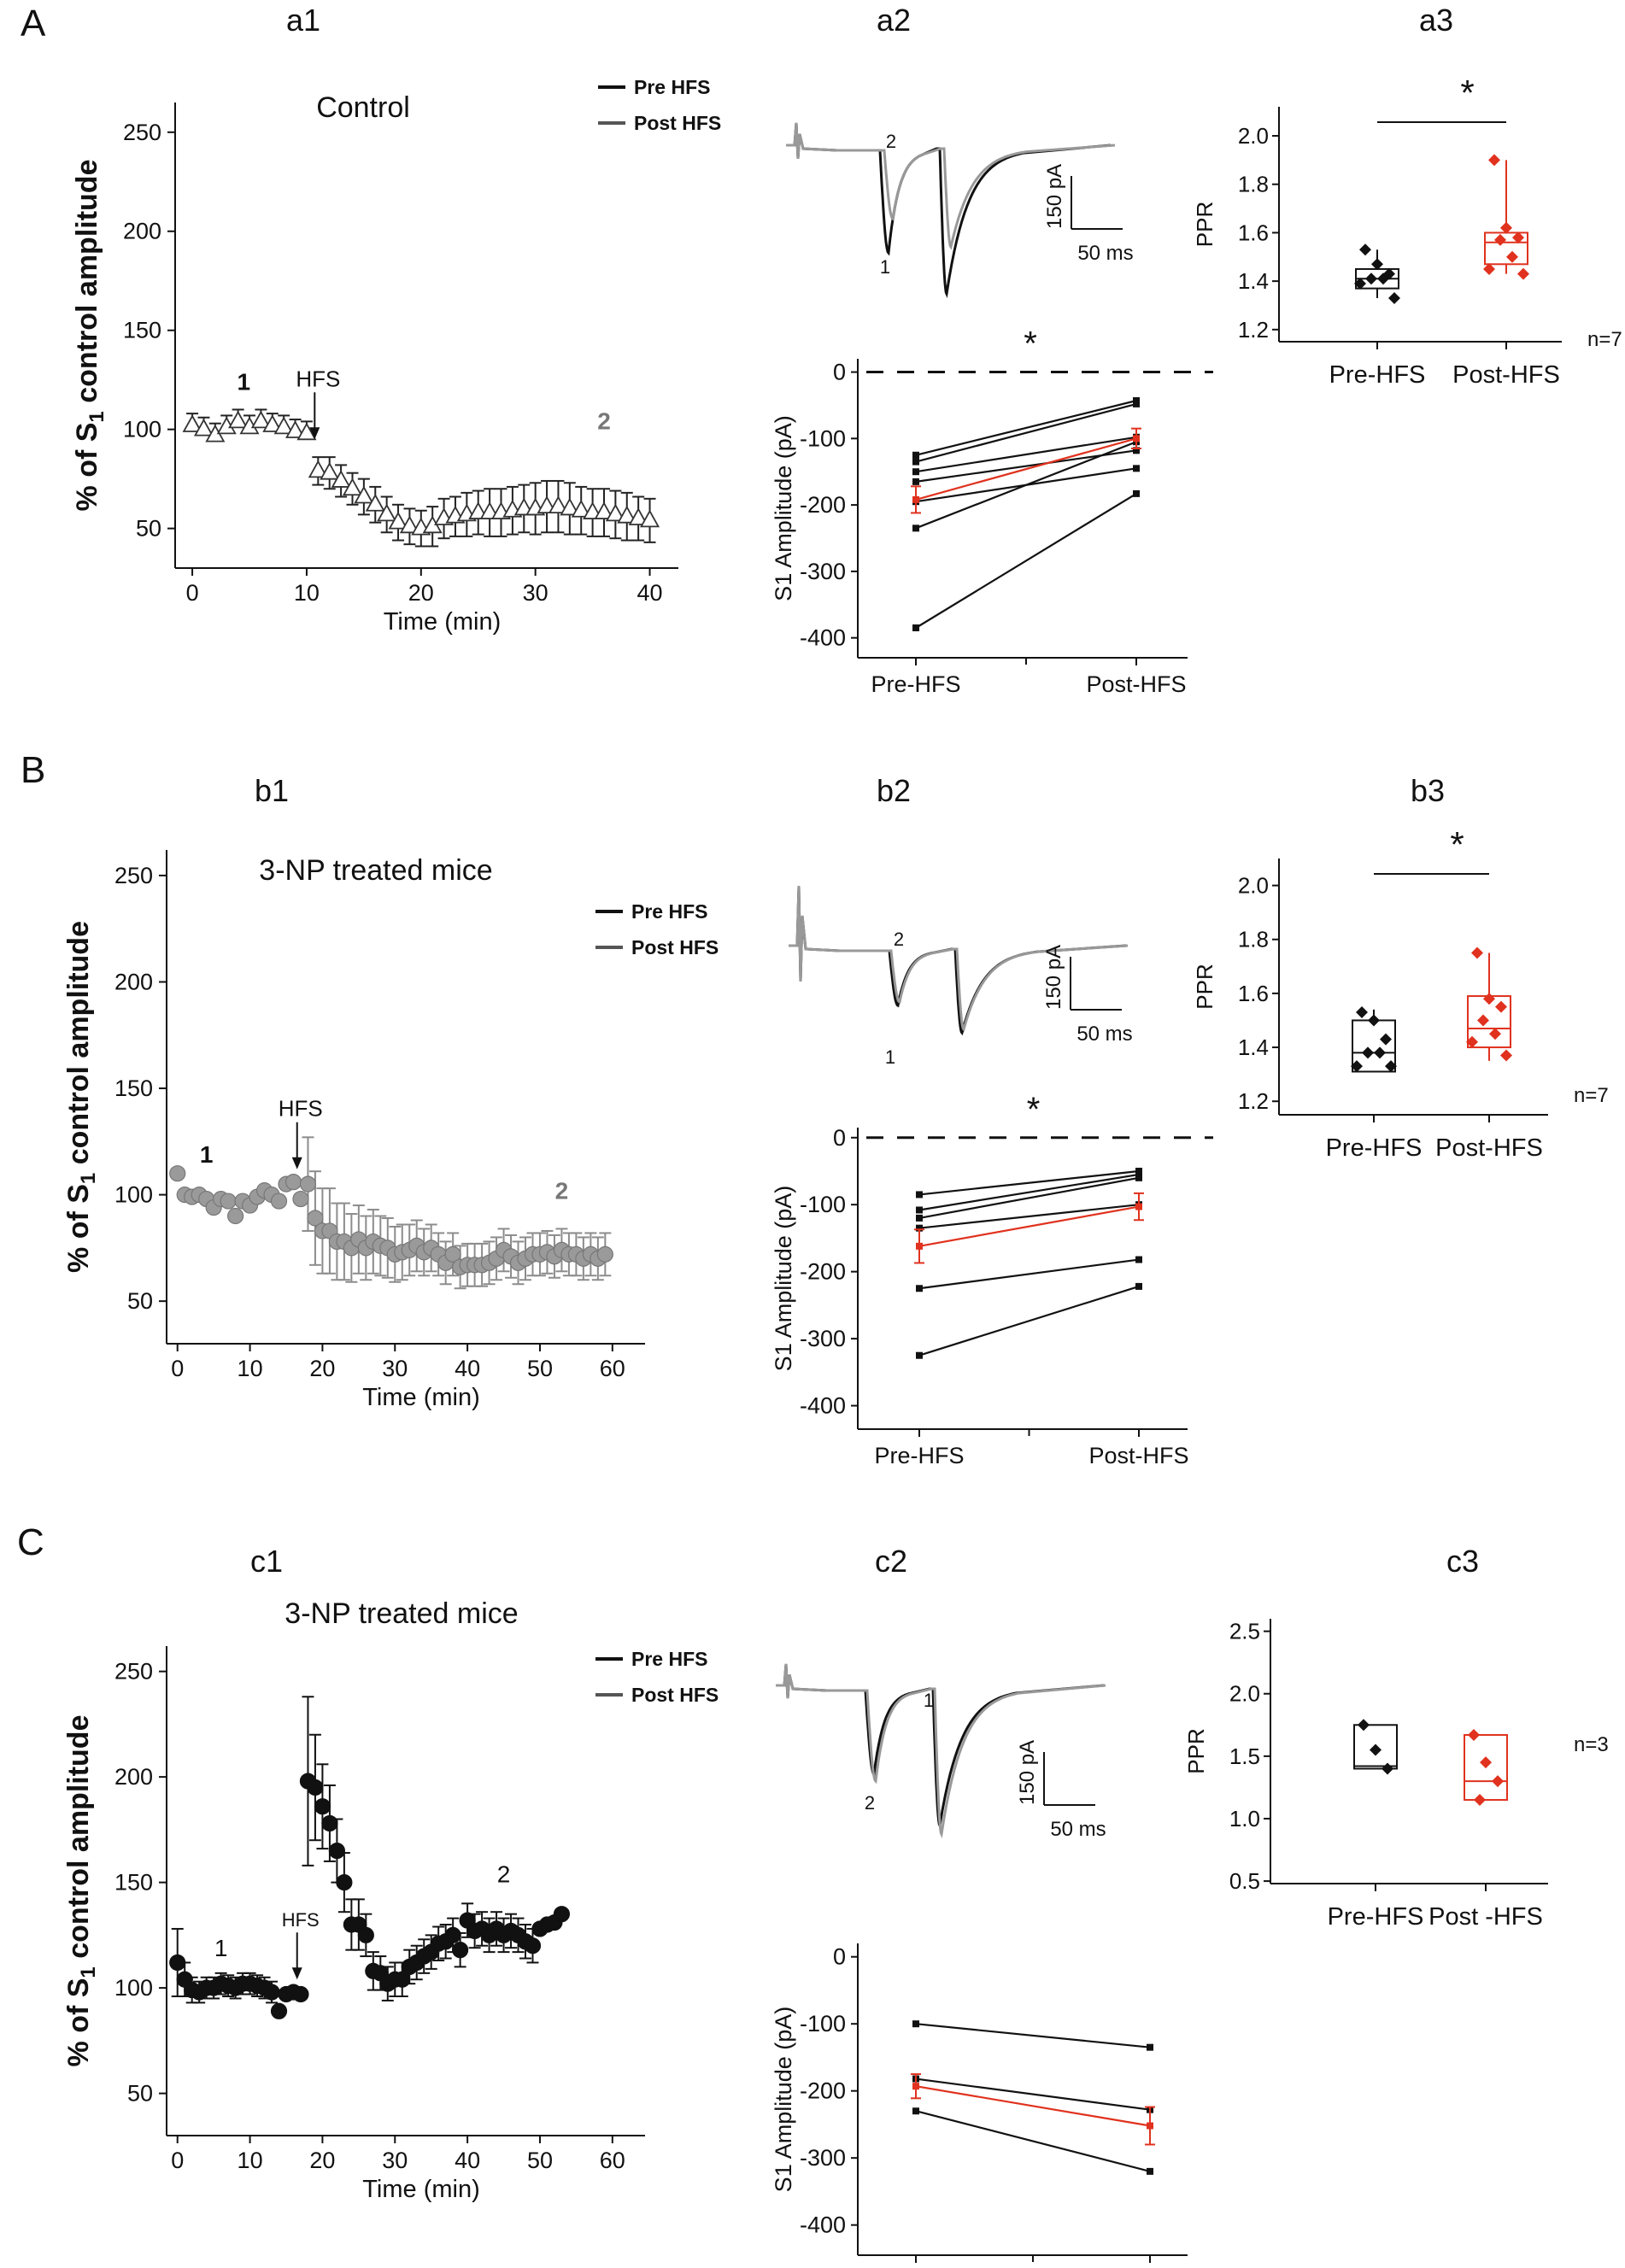 Image resolution: width=1625 pixels, height=2268 pixels. Describe the element at coordinates (823, 1406) in the screenshot. I see `y-tick-label: -400` at that location.